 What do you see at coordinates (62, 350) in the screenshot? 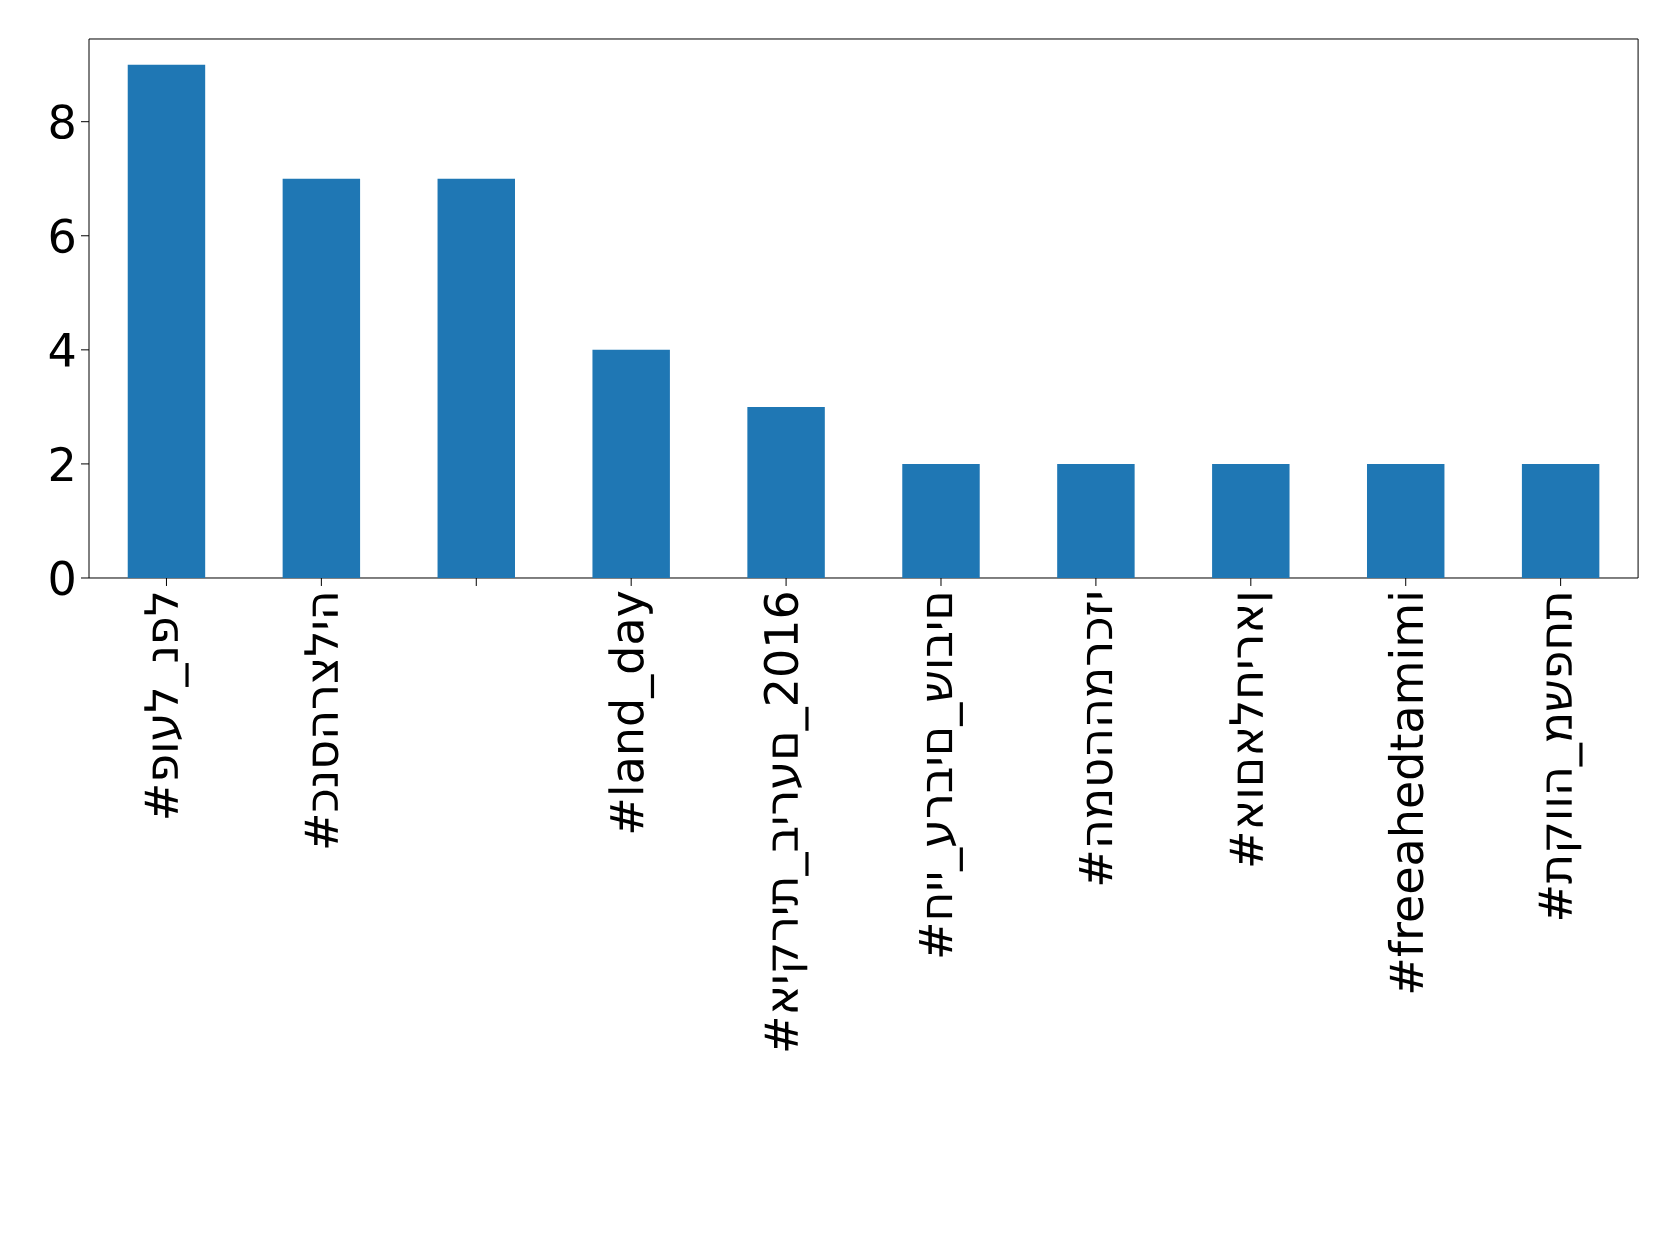
I see `y-tick-label: 4` at bounding box center [62, 350].